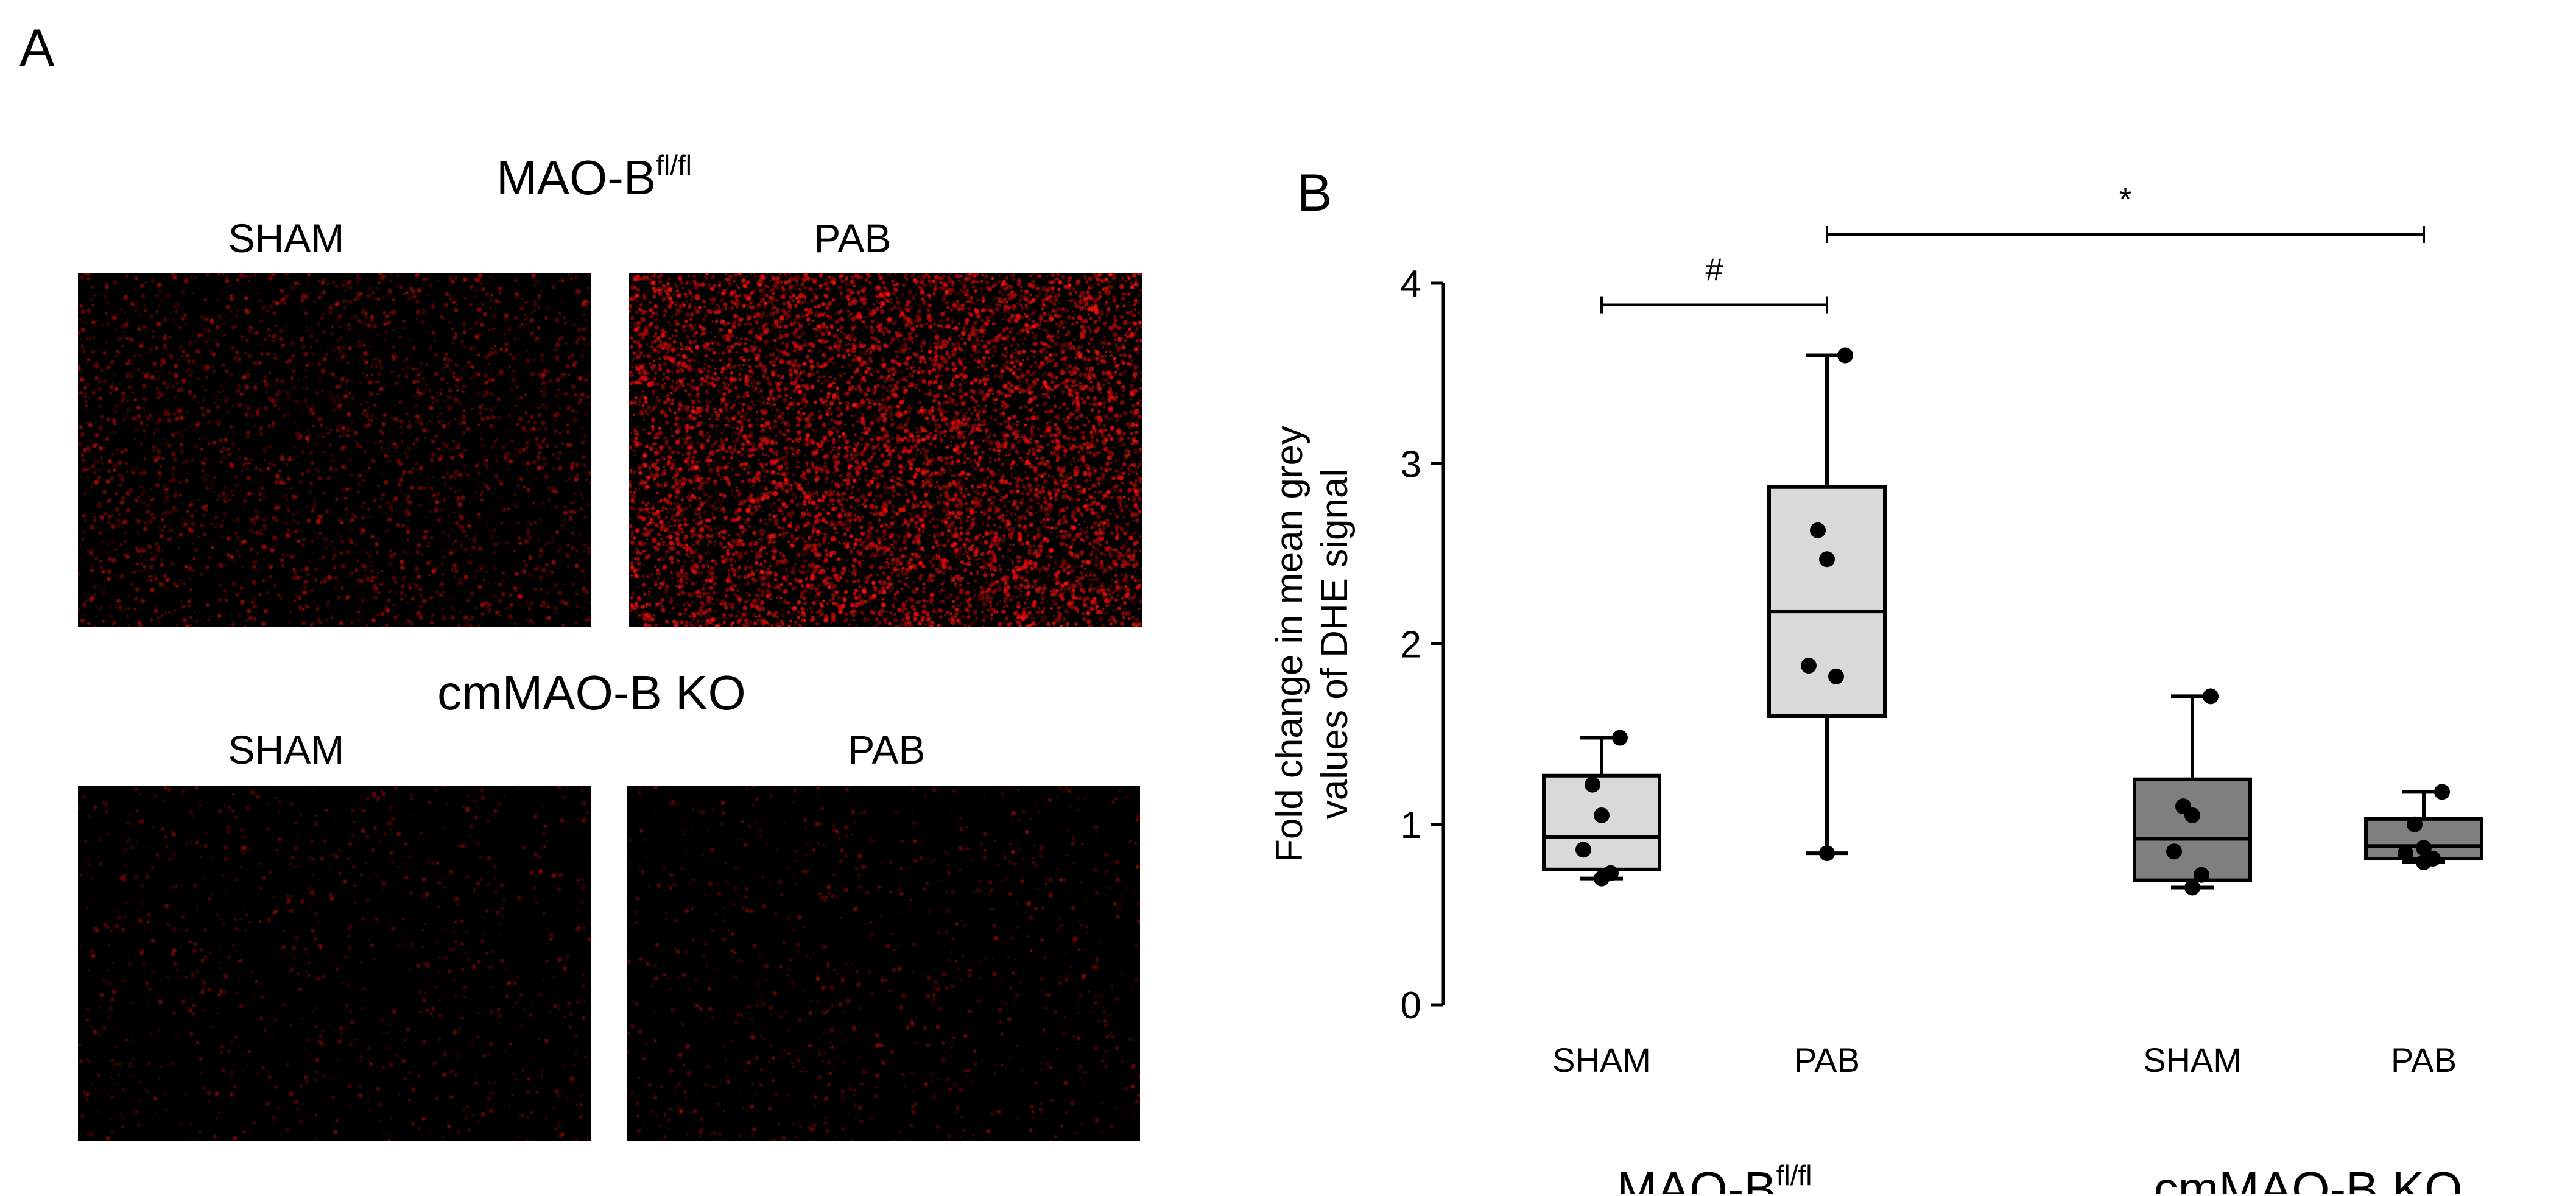  What do you see at coordinates (286, 238) in the screenshot?
I see `col-label-sham-top: SHAM` at bounding box center [286, 238].